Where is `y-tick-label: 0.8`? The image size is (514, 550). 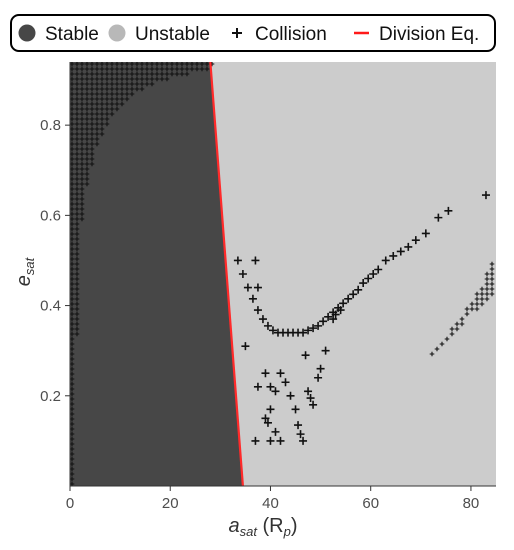 y-tick-label: 0.8 is located at coordinates (50, 125).